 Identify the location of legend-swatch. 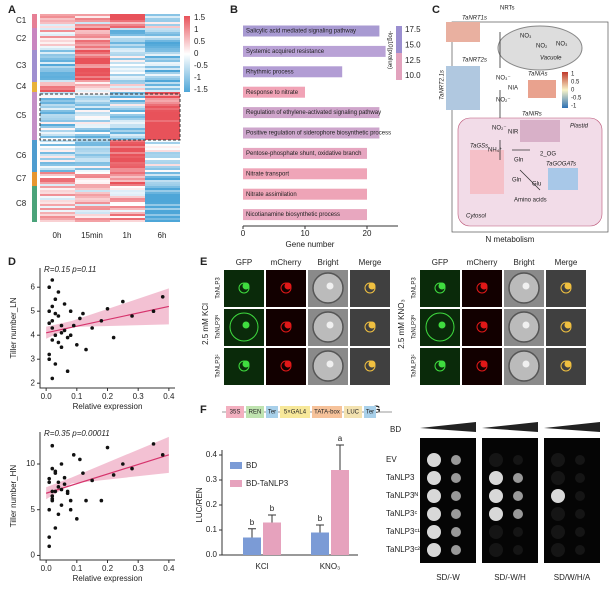
(236, 483).